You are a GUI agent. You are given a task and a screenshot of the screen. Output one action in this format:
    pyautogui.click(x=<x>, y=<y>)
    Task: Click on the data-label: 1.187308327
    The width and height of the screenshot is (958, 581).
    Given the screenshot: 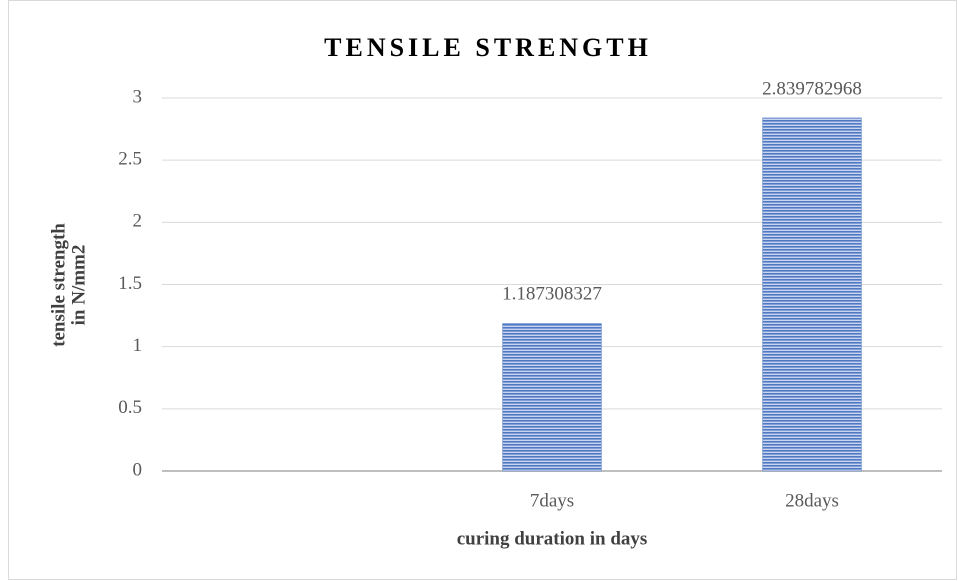 What is the action you would take?
    pyautogui.click(x=552, y=294)
    